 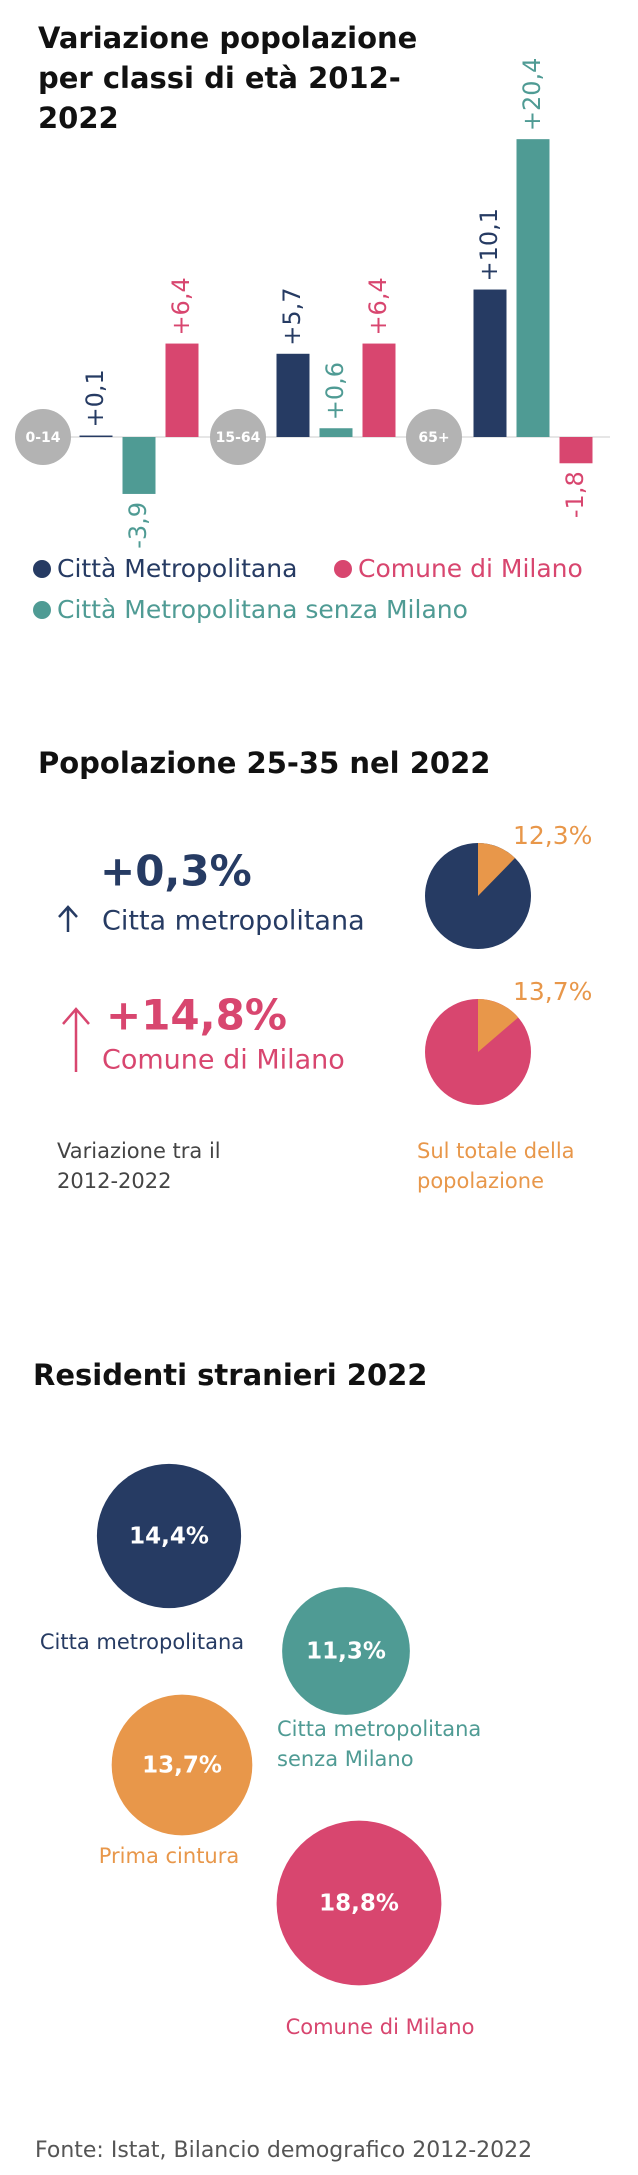 I want to click on bubble-value: 13,7%, so click(x=182, y=1766).